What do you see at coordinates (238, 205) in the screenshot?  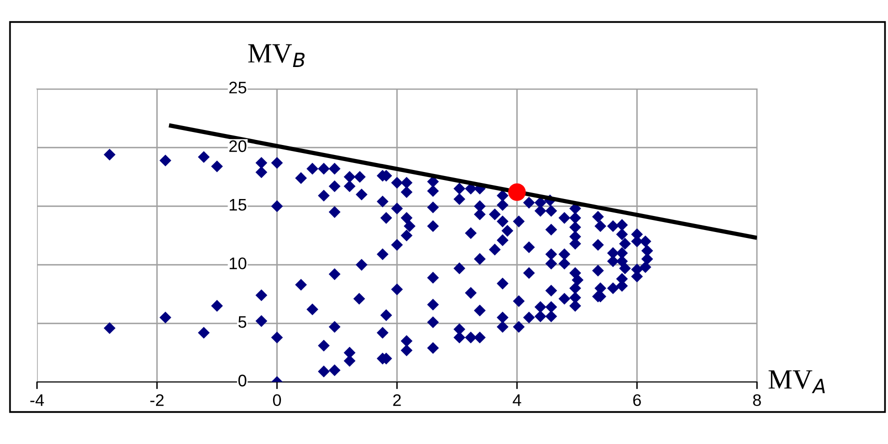 I see `y-tick-label: 15` at bounding box center [238, 205].